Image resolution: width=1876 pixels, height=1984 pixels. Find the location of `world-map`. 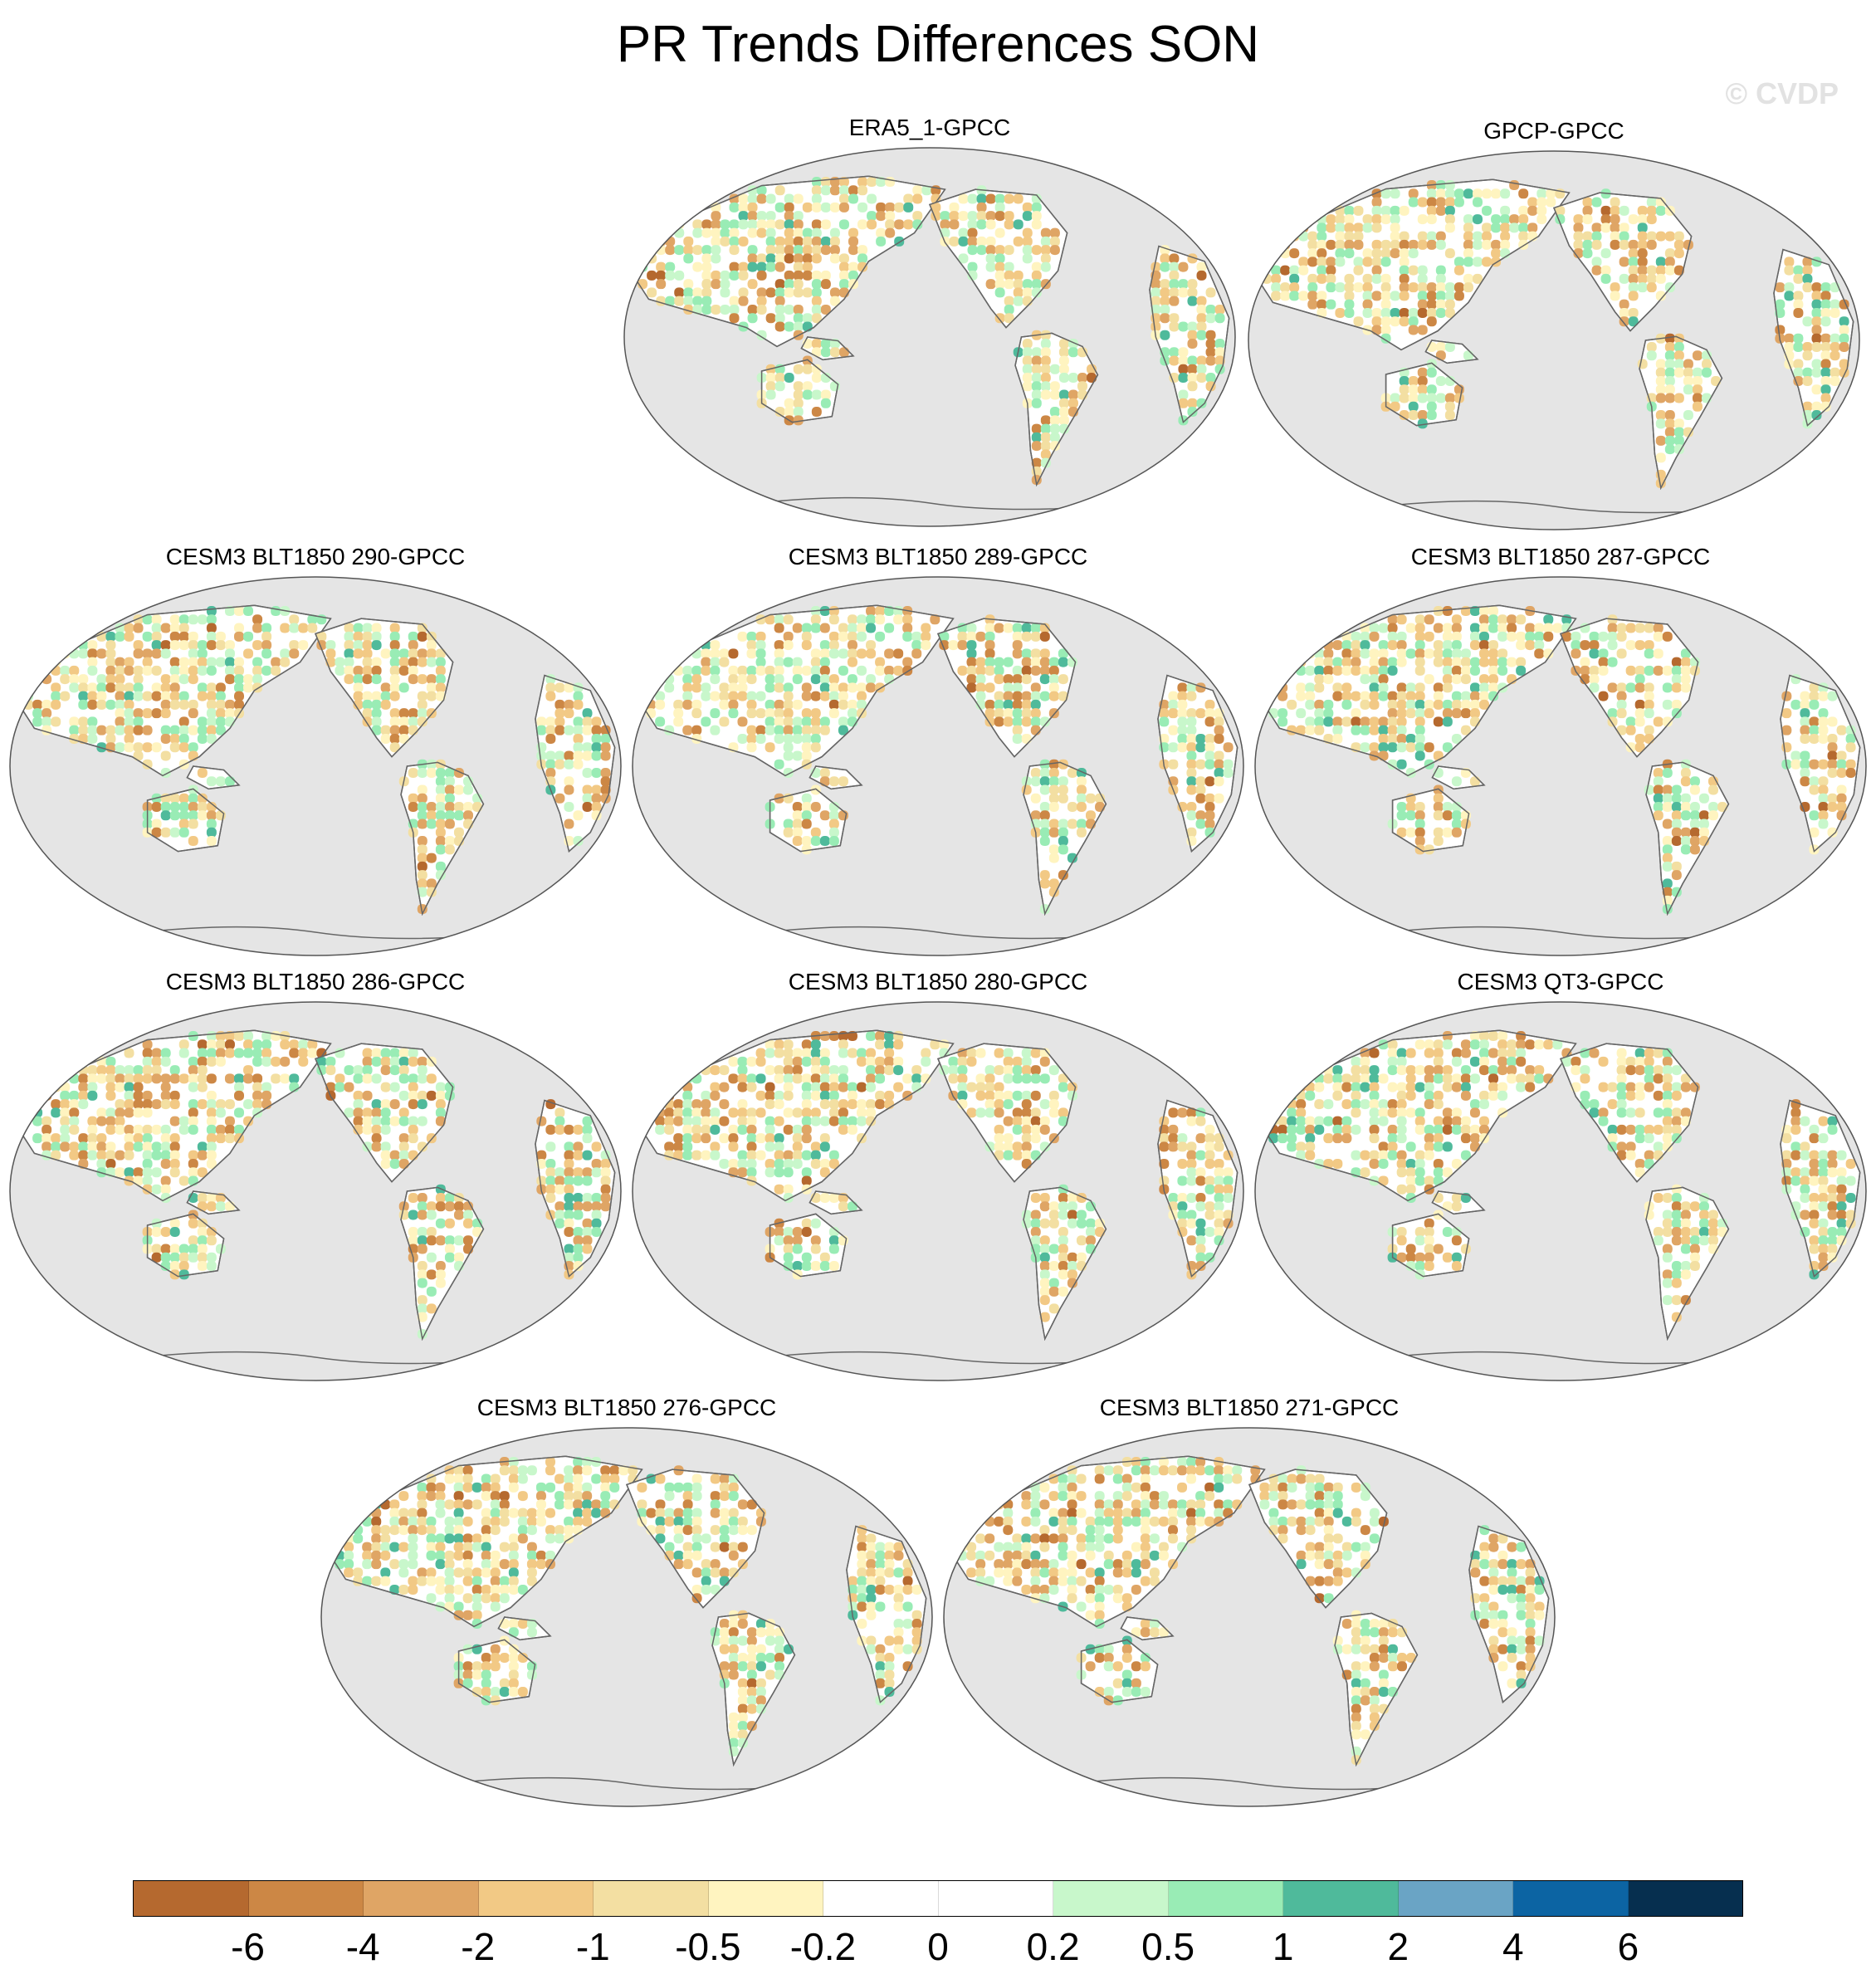

world-map is located at coordinates (1560, 1191).